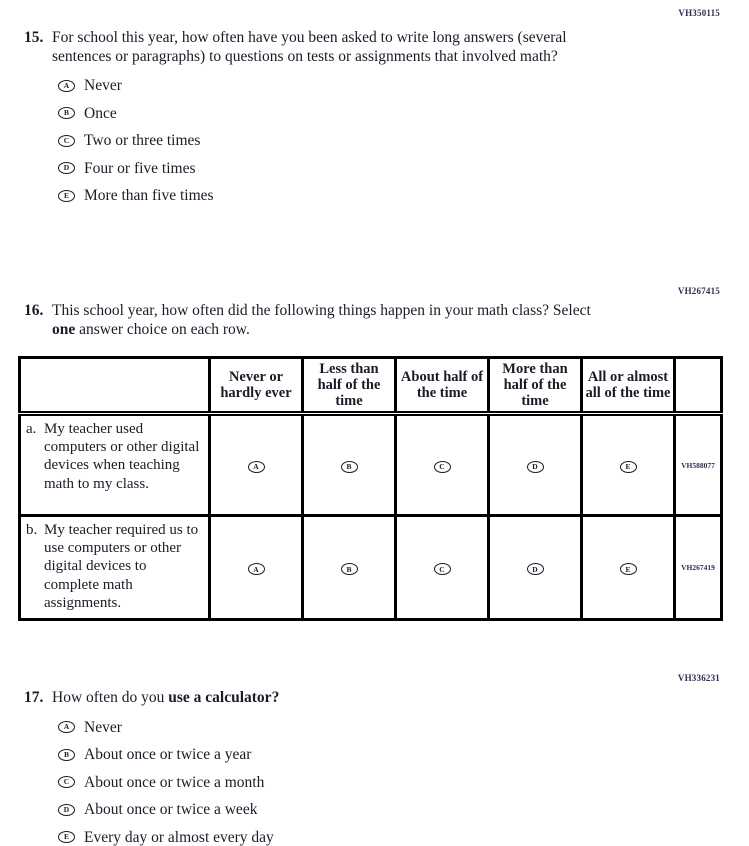  What do you see at coordinates (162, 329) in the screenshot?
I see `question-text-rest: answer choice on each row.` at bounding box center [162, 329].